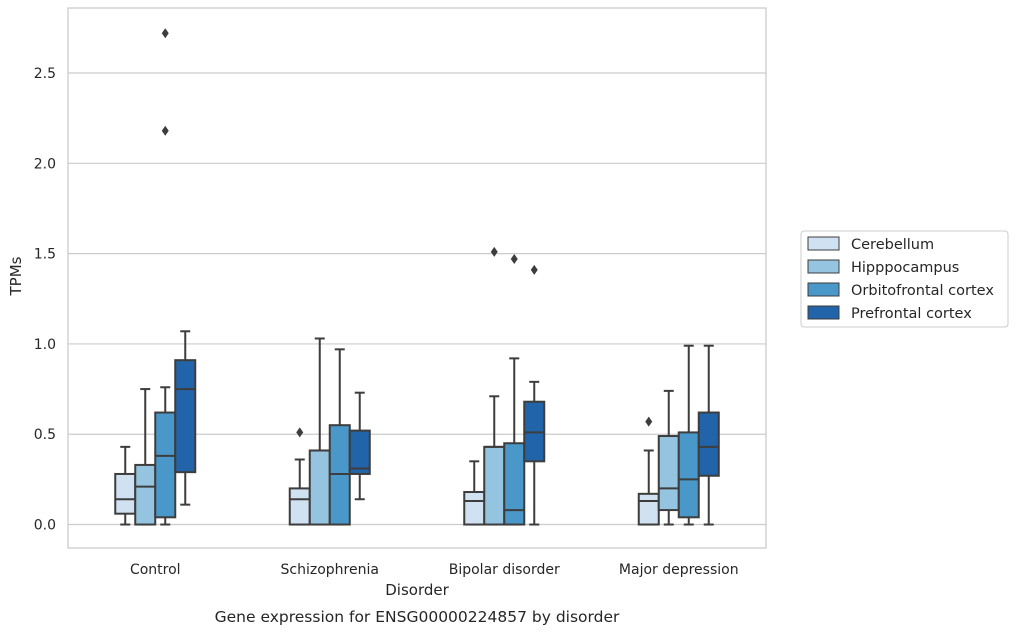  I want to click on y-tick-label: 2.0, so click(45, 164).